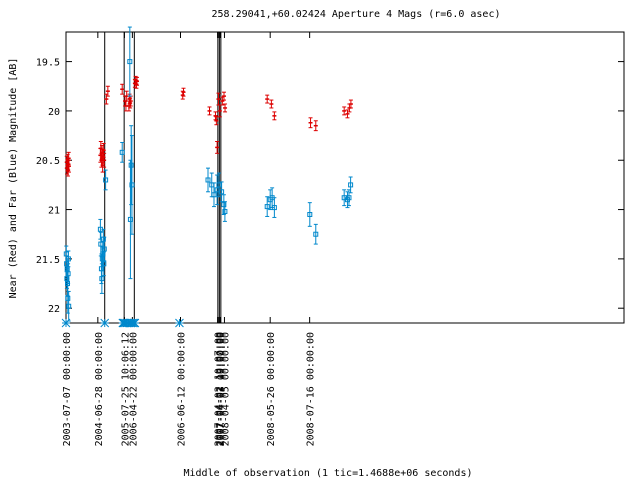 The width and height of the screenshot is (640, 480). Describe the element at coordinates (54, 309) in the screenshot. I see `y-tick-label-5: 22` at that location.